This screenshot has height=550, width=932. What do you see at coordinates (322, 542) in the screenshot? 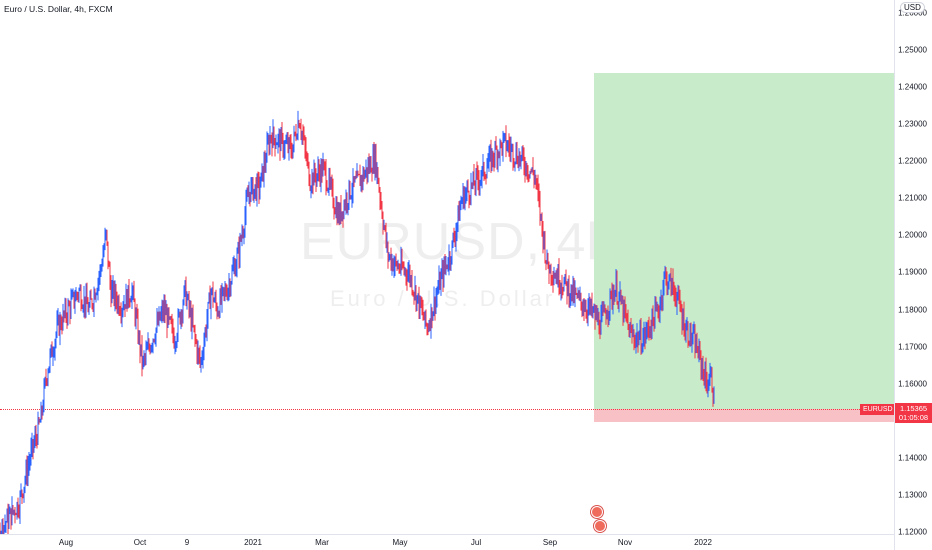
I see `time-axis-label: Mar` at bounding box center [322, 542].